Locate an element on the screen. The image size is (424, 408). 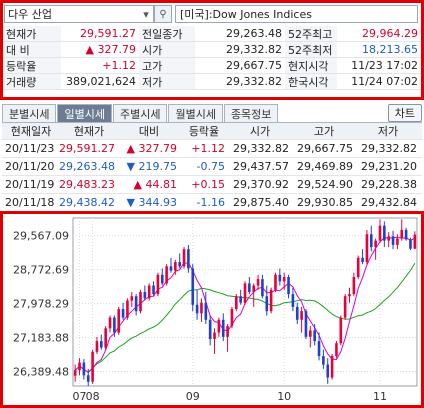
cell-date: 20/11/20 is located at coordinates (30, 166).